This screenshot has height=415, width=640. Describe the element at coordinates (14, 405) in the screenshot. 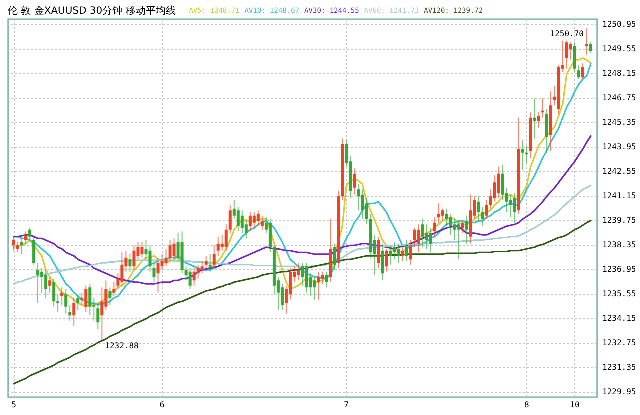

I see `x-tick-label: 5` at that location.